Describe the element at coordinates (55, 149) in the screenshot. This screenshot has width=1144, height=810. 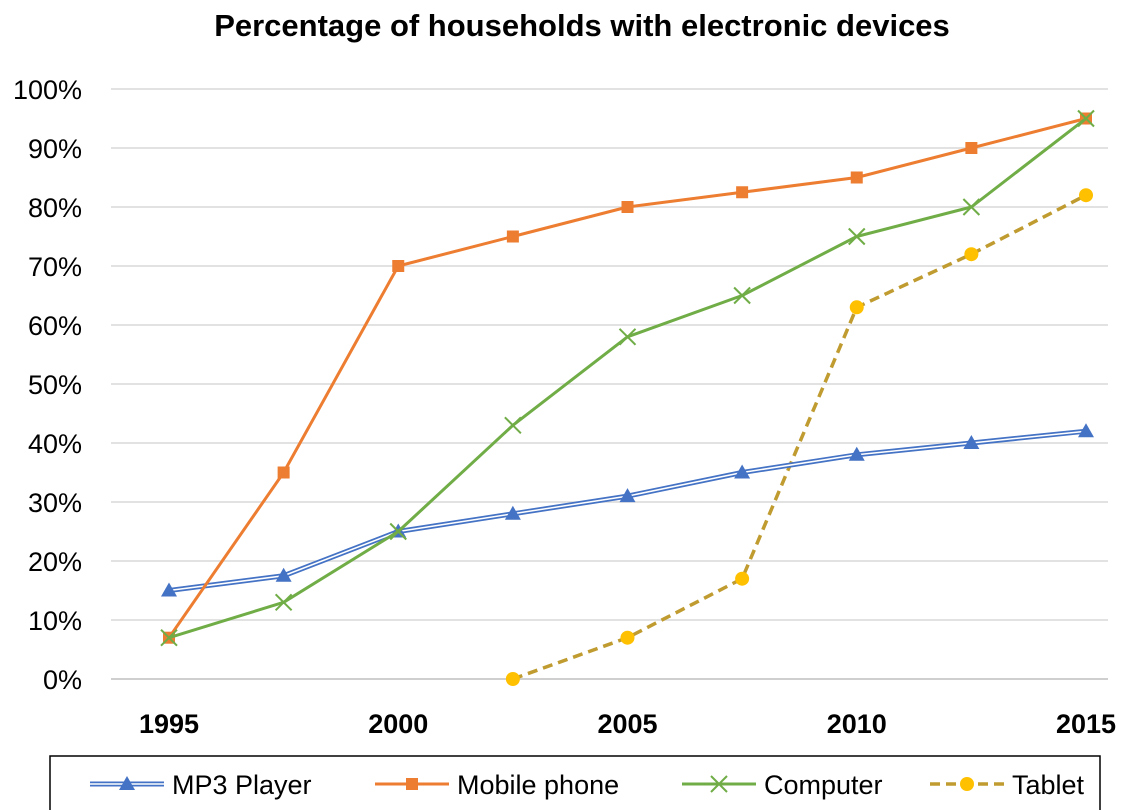
I see `y-tick-label: 90%` at that location.